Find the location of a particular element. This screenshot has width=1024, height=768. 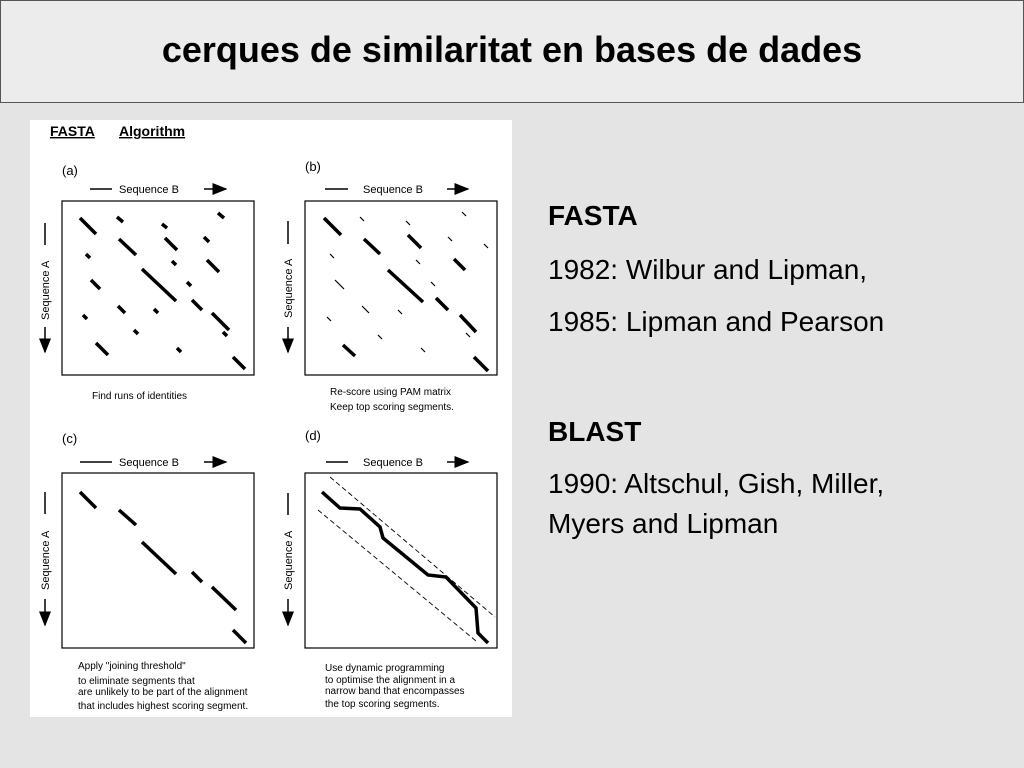

panel-b-box is located at coordinates (401, 288).